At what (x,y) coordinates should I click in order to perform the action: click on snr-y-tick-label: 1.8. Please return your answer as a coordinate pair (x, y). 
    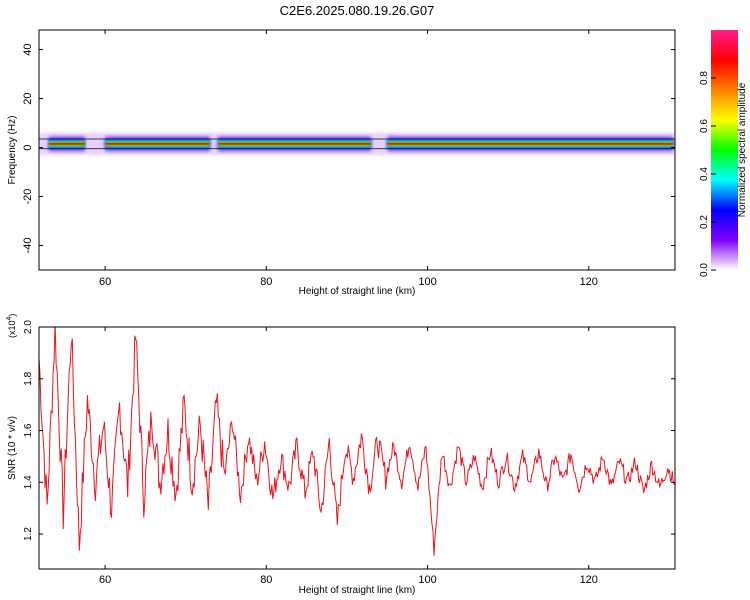
    Looking at the image, I should click on (28, 378).